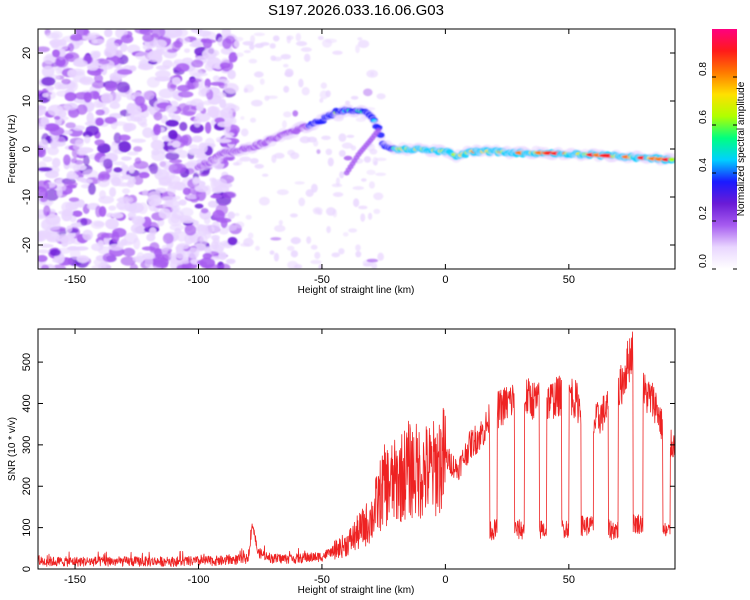 The image size is (750, 600). What do you see at coordinates (569, 580) in the screenshot?
I see `snr-xtick-label: 50` at bounding box center [569, 580].